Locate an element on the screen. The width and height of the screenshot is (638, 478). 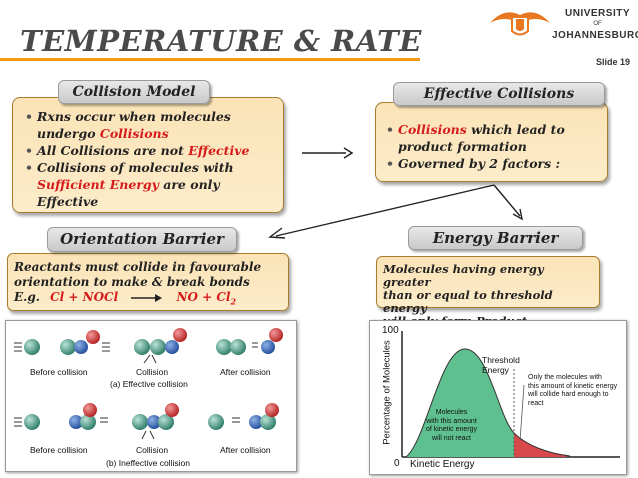
ineffective-collision-molecules is located at coordinates (155, 421).